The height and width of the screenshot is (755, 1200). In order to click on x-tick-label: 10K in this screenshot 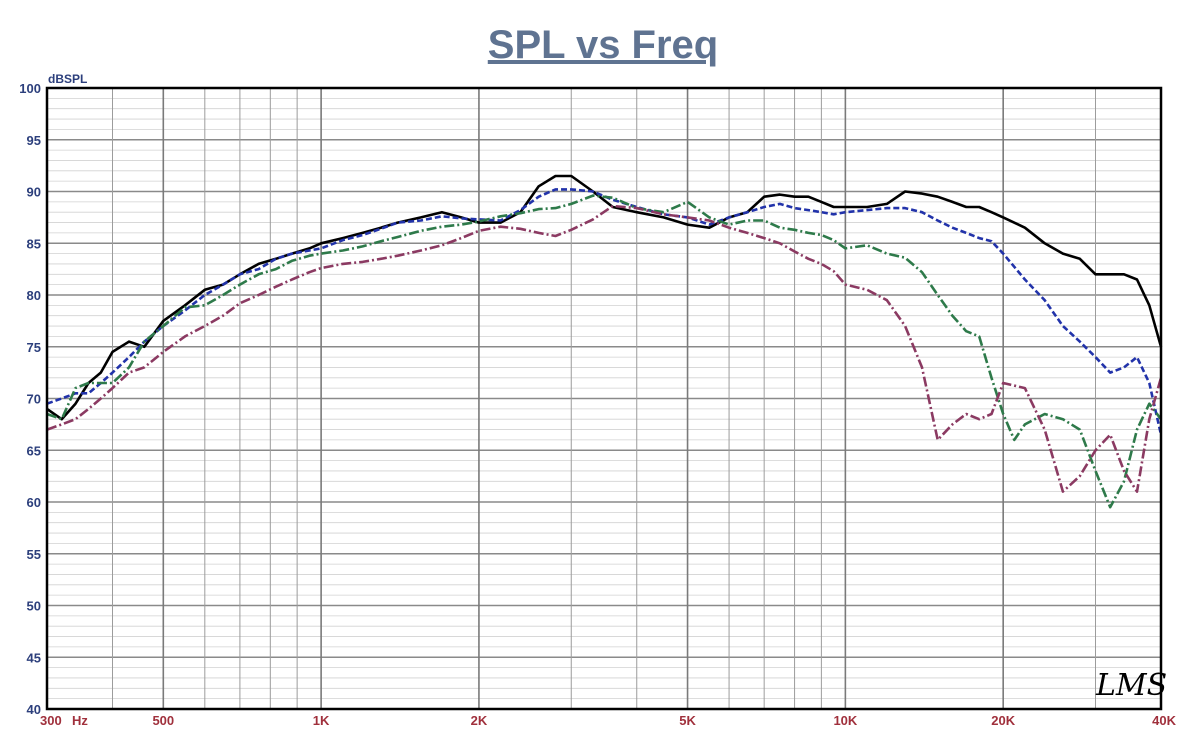, I will do `click(845, 720)`.